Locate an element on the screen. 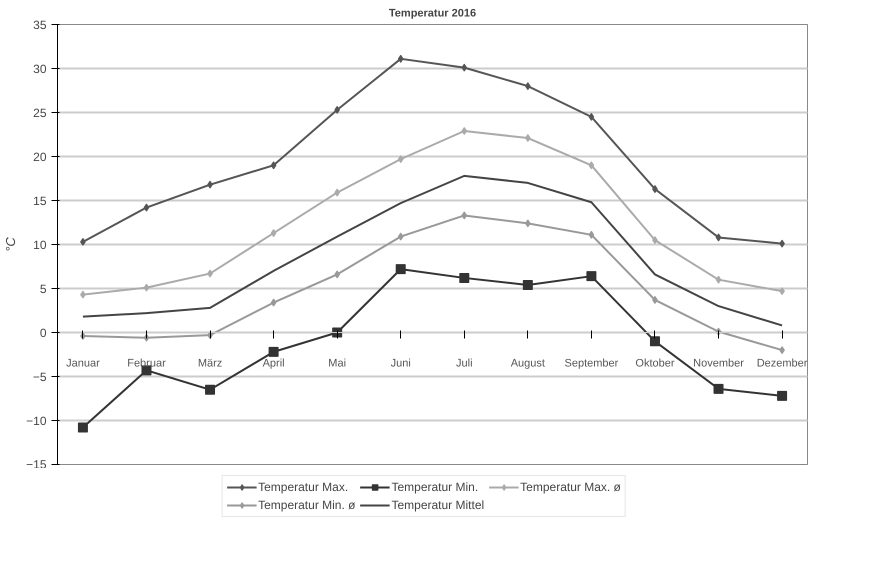 The width and height of the screenshot is (886, 586). legend-label: Temperatur Max. ø is located at coordinates (570, 487).